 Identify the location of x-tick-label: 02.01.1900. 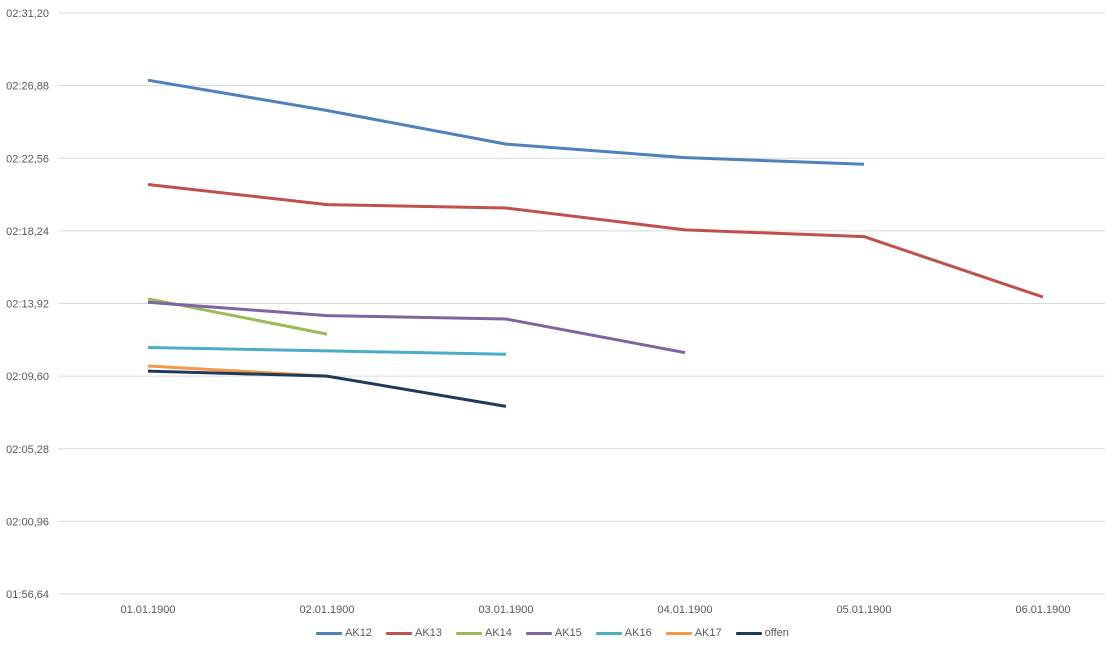
(326, 610).